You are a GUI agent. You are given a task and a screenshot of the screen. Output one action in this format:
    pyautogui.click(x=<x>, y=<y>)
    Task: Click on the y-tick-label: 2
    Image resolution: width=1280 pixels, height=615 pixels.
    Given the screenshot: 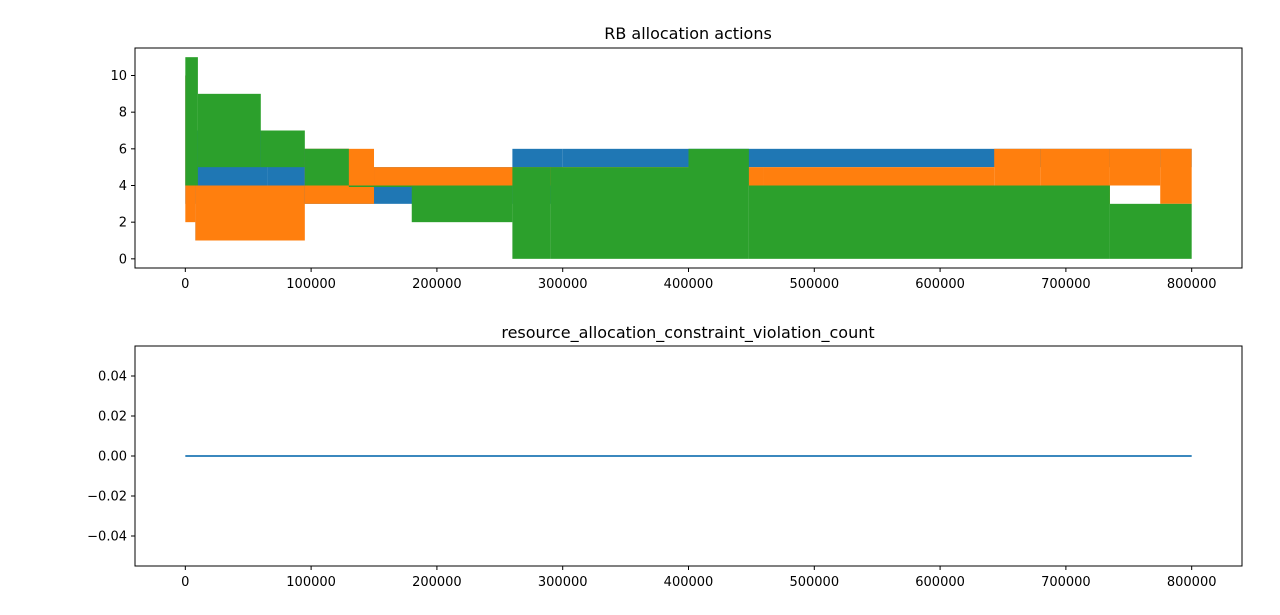 What is the action you would take?
    pyautogui.click(x=123, y=223)
    